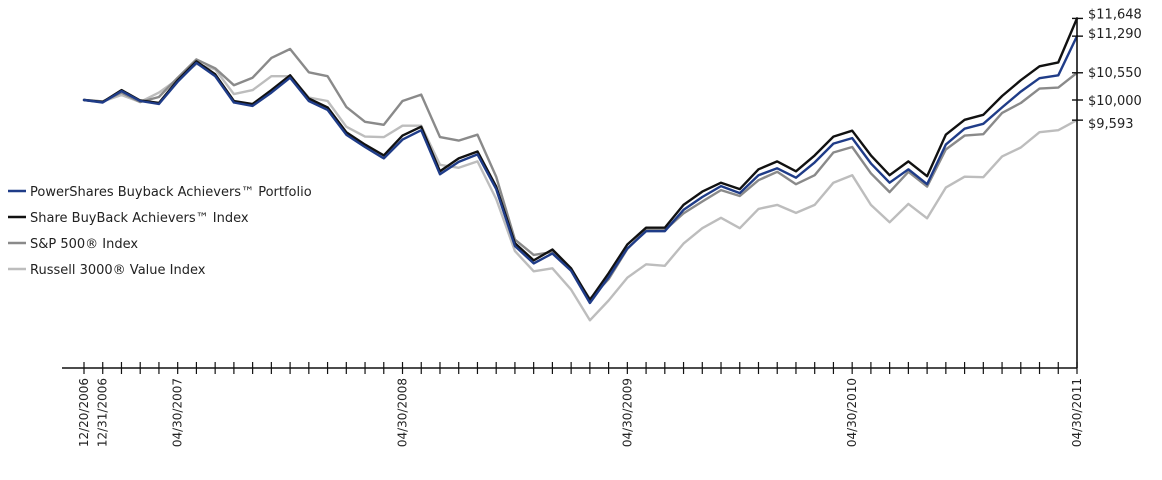 The image size is (1162, 480). What do you see at coordinates (84, 244) in the screenshot?
I see `legend-label-2: S&P 500® Index` at bounding box center [84, 244].